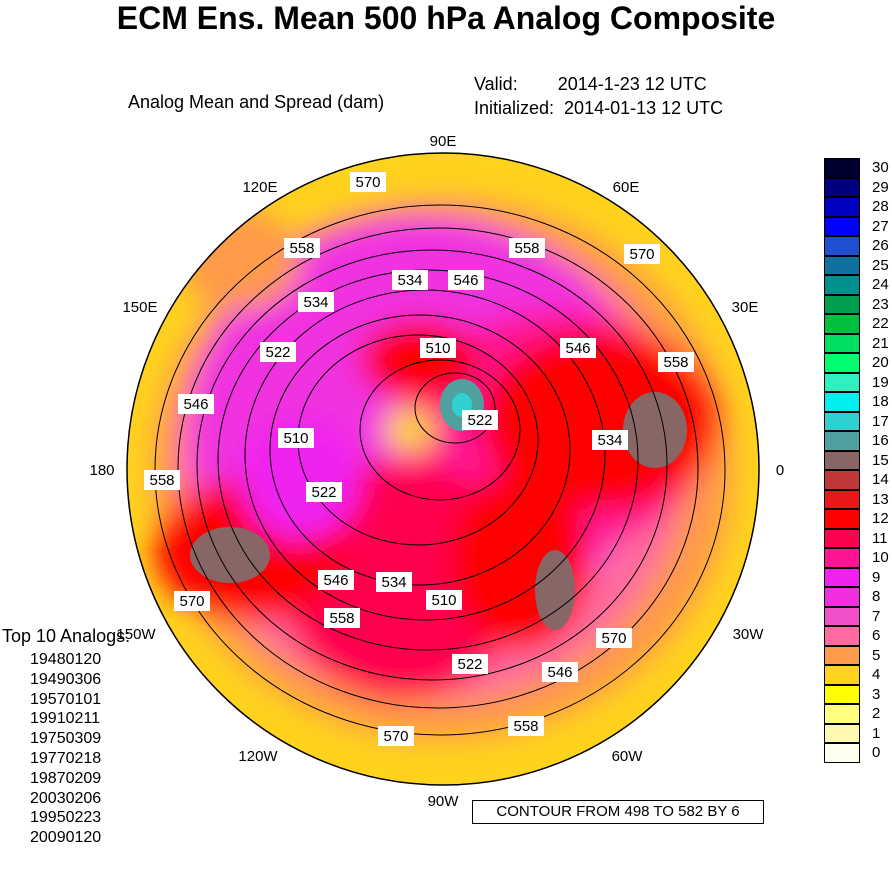 This screenshot has width=892, height=878. Describe the element at coordinates (66, 818) in the screenshot. I see `analog-date: 19950223` at that location.